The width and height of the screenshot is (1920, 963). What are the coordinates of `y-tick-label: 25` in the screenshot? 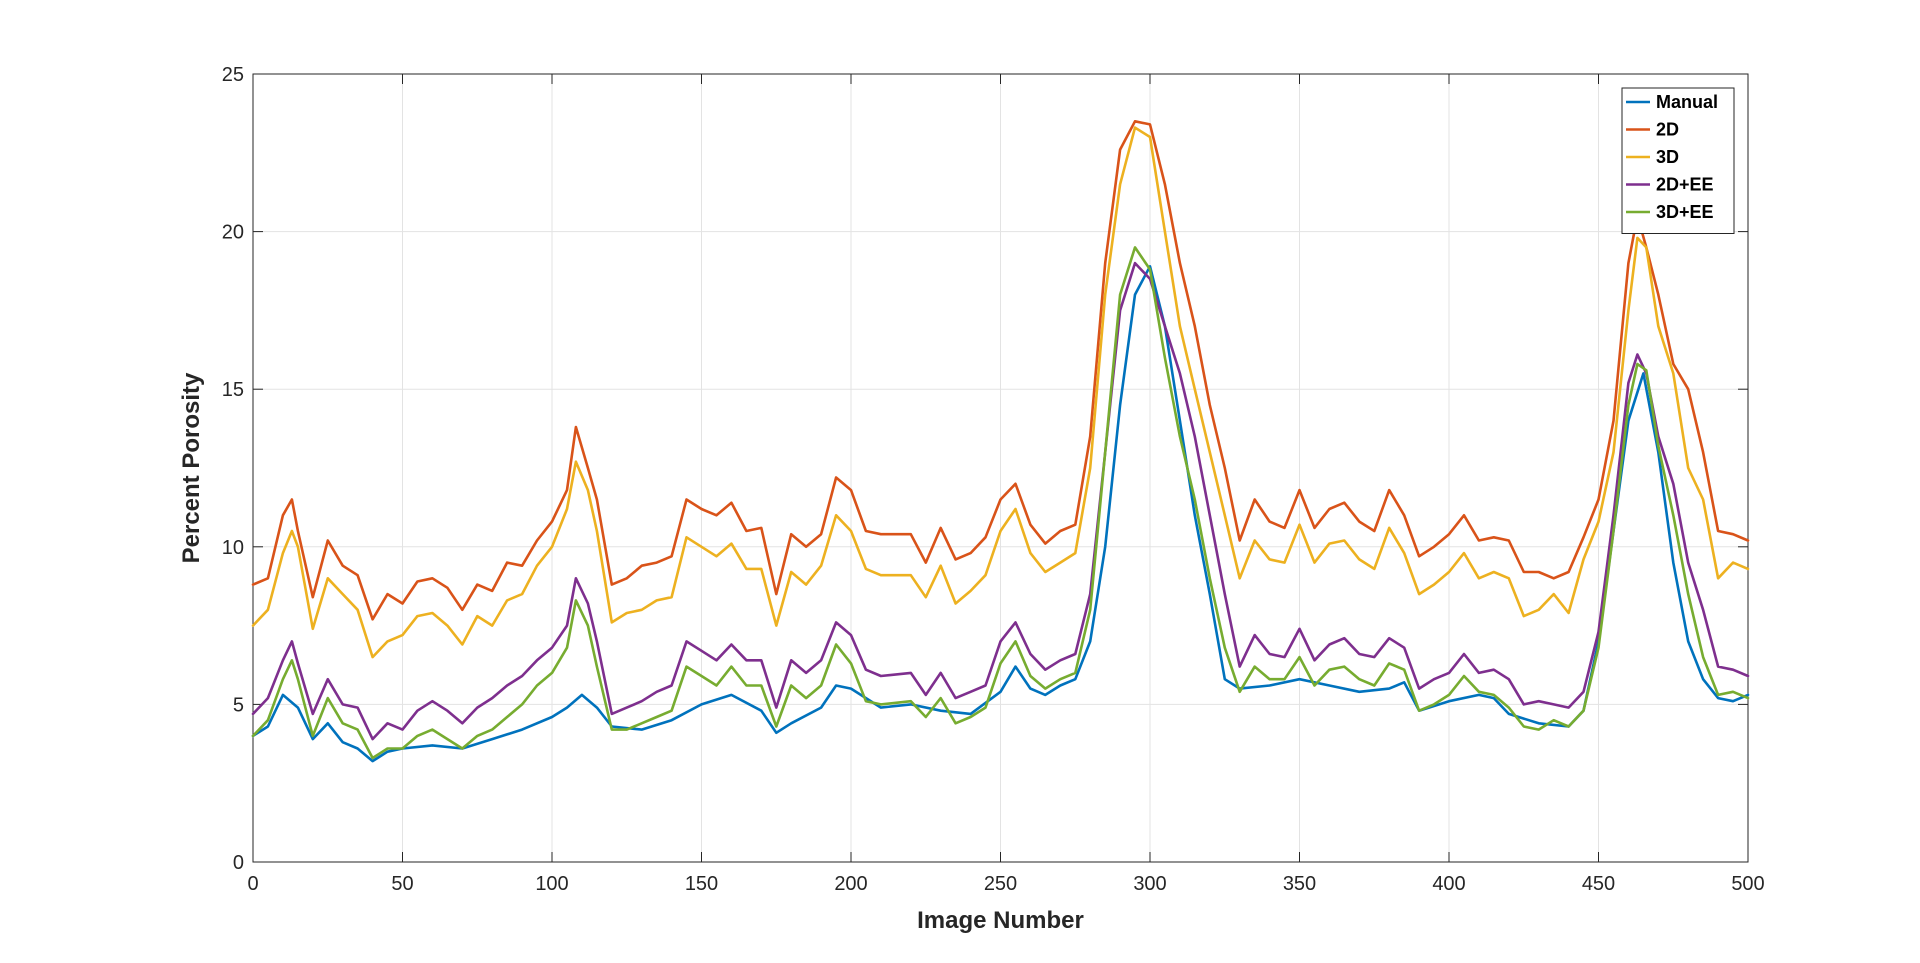 It's located at (233, 75).